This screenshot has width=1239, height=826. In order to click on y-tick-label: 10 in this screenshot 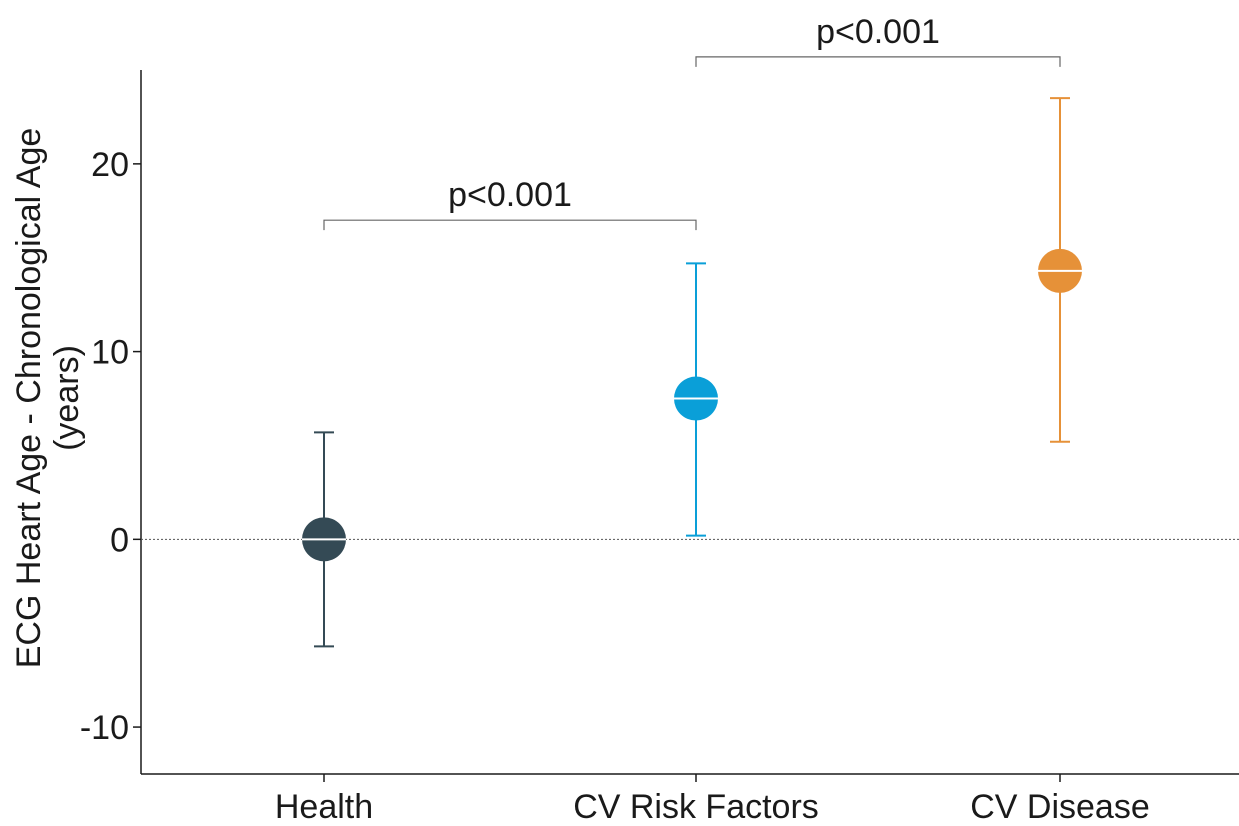, I will do `click(110, 353)`.